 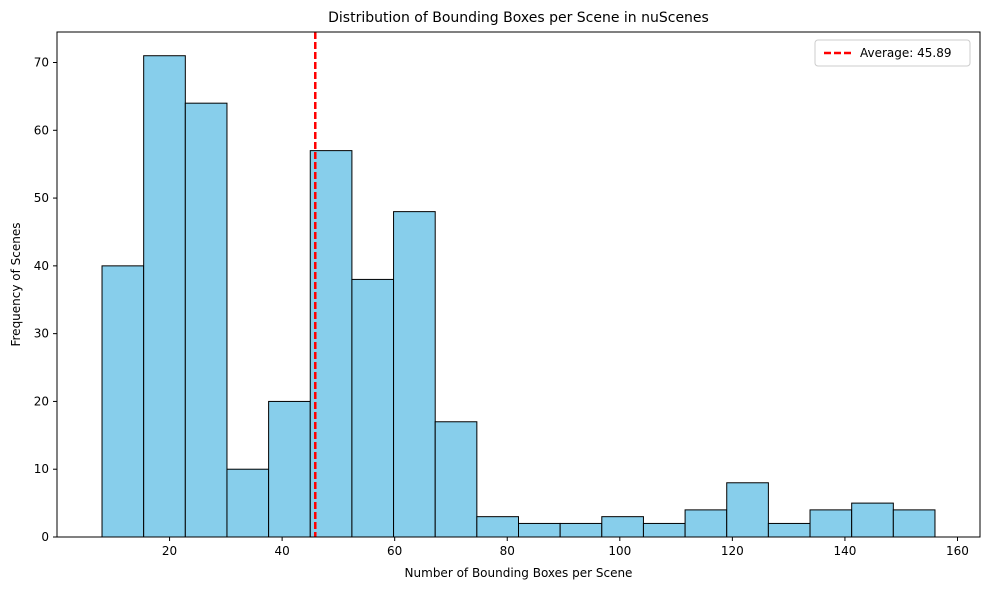 What do you see at coordinates (45, 537) in the screenshot?
I see `y-tick-label: 0` at bounding box center [45, 537].